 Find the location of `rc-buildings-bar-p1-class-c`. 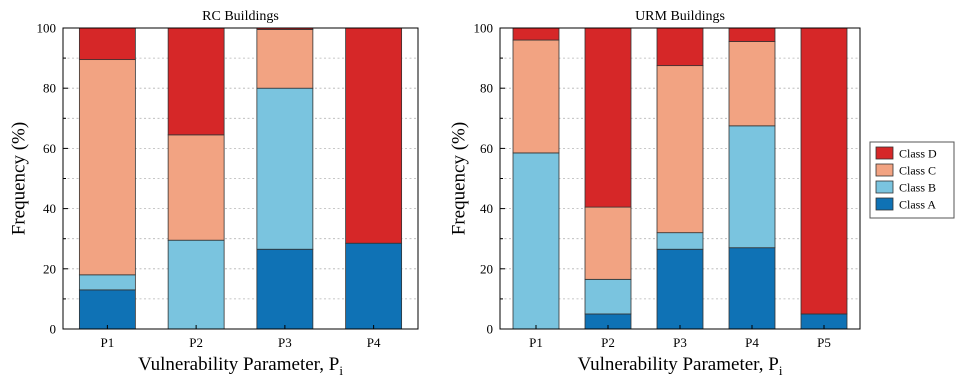

rc-buildings-bar-p1-class-c is located at coordinates (107, 167).